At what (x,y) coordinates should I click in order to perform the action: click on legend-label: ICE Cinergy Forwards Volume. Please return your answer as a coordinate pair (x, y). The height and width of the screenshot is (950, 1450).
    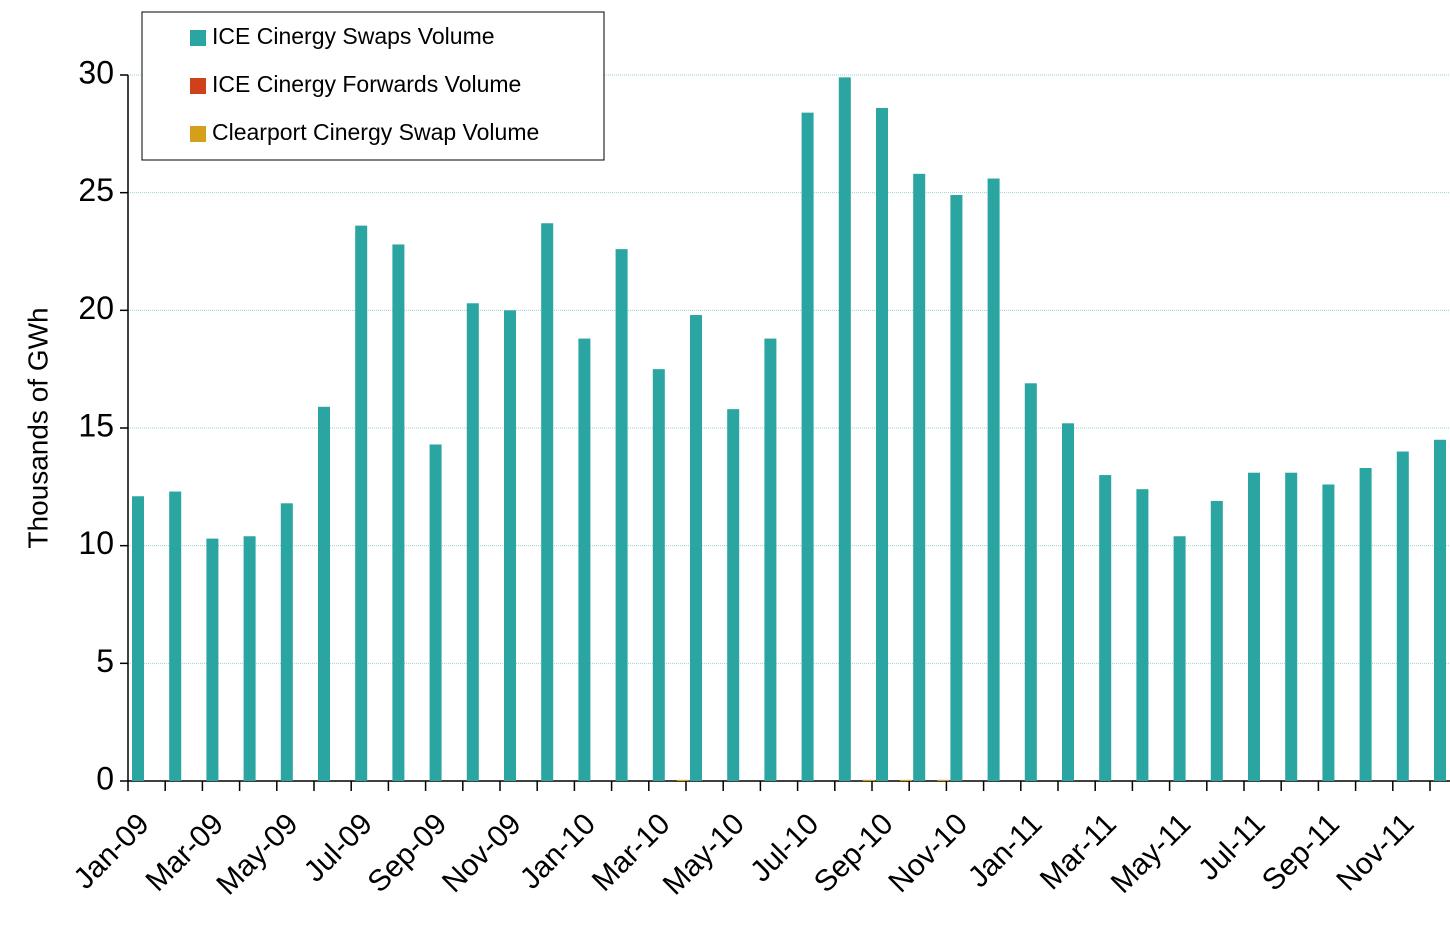
    Looking at the image, I should click on (366, 84).